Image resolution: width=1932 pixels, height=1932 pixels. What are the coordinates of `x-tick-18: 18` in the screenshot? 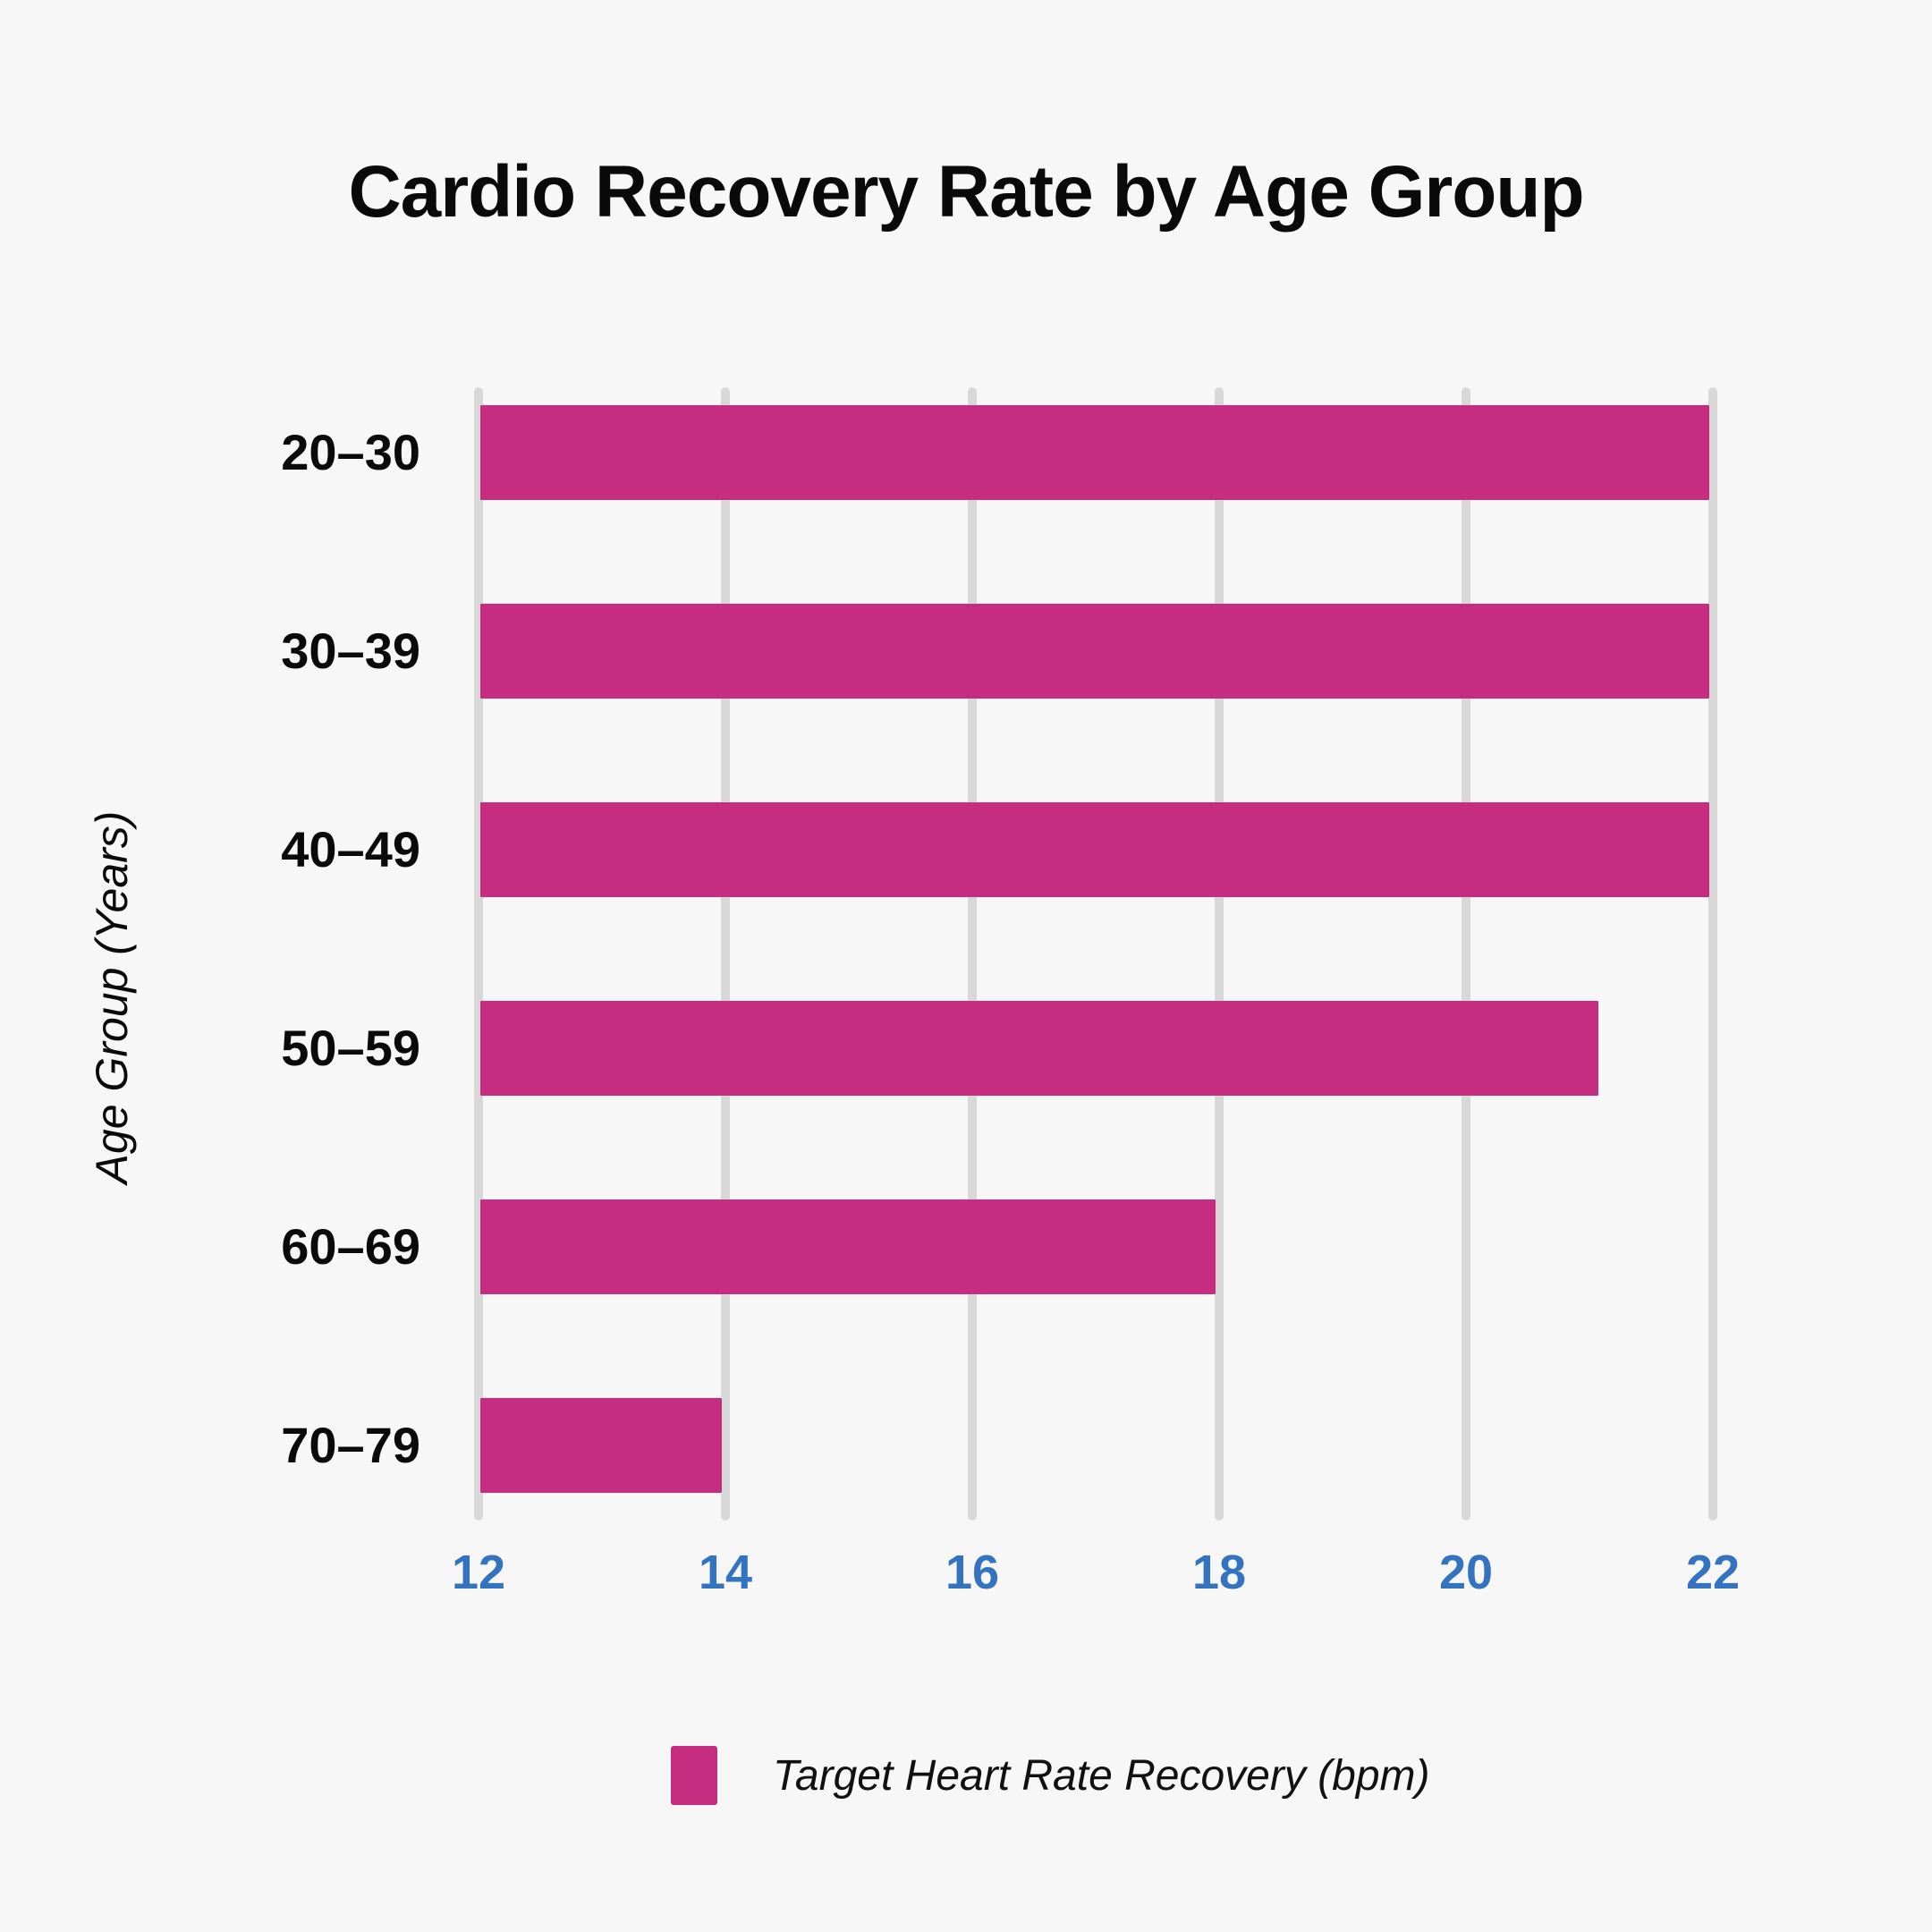 It's located at (1219, 1572).